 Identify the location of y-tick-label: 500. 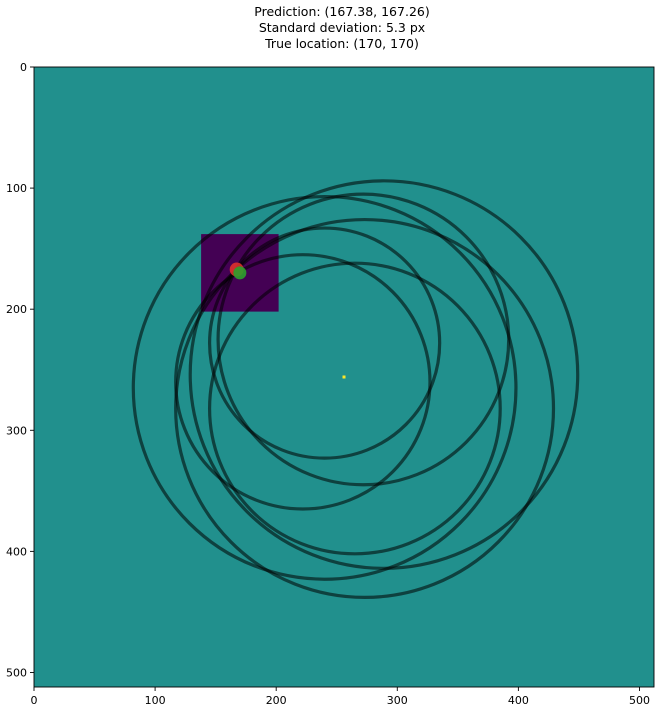
(16, 672).